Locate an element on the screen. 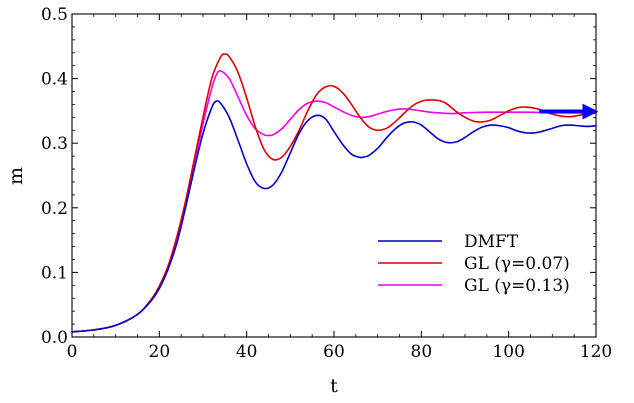  x-tick-label: 40 is located at coordinates (247, 352).